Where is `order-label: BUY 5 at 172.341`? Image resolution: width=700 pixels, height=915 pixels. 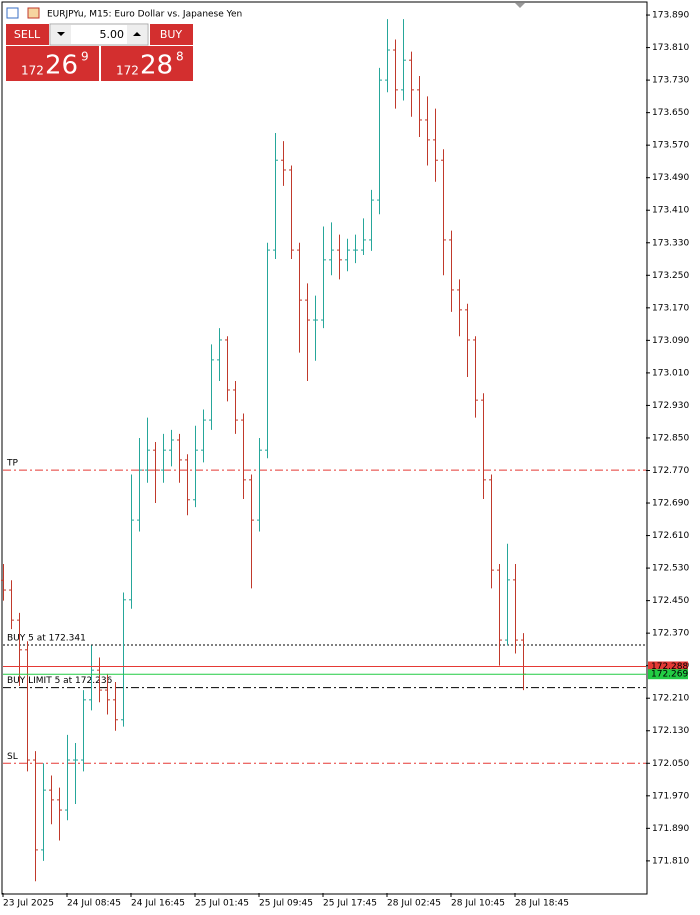
order-label: BUY 5 at 172.341 is located at coordinates (46, 638).